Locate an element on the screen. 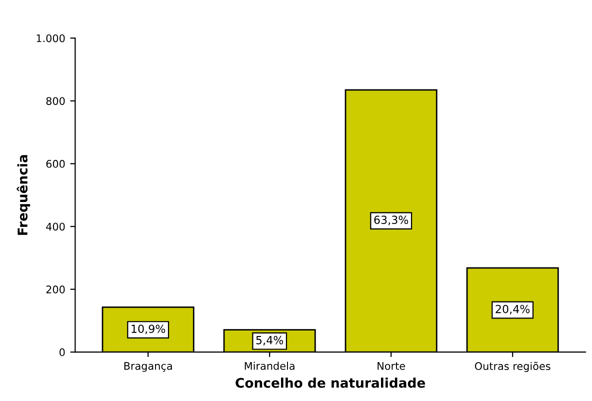  annotation: 10,9% is located at coordinates (149, 329).